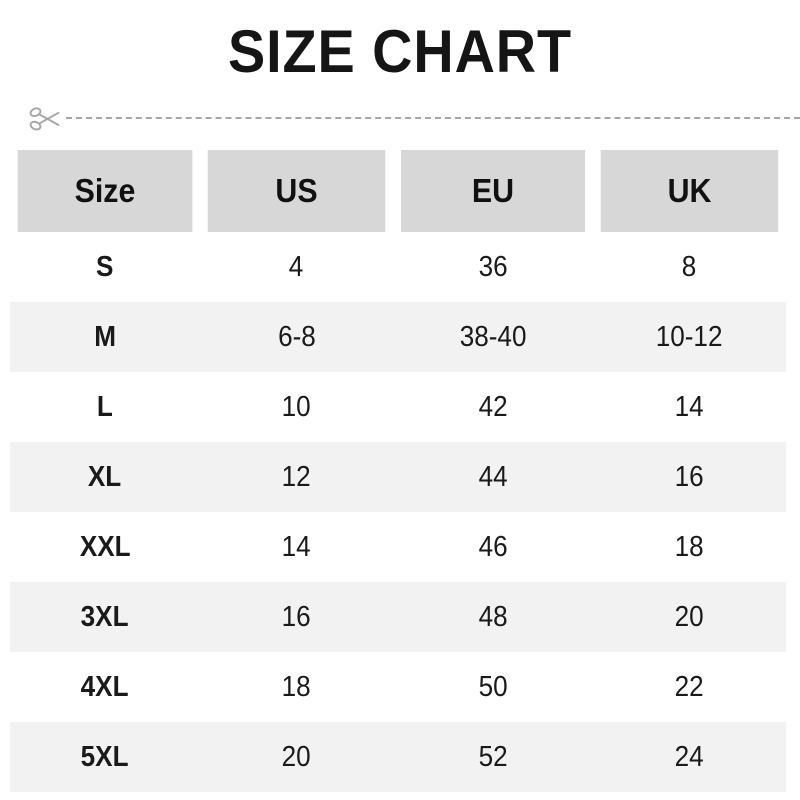 The image size is (800, 800). I want to click on cell-eu: 42, so click(493, 407).